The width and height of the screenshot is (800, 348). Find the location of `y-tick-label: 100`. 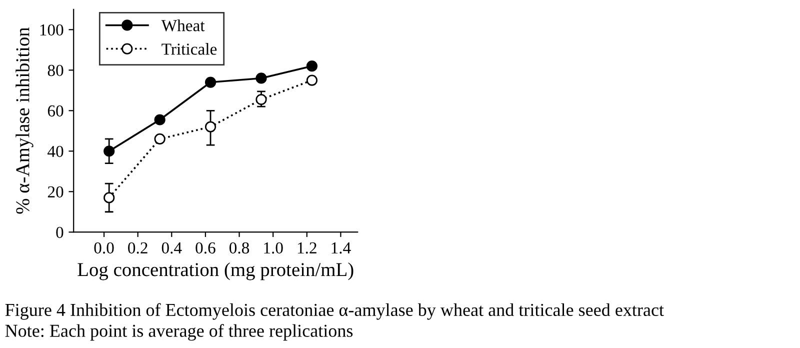

y-tick-label: 100 is located at coordinates (52, 30).